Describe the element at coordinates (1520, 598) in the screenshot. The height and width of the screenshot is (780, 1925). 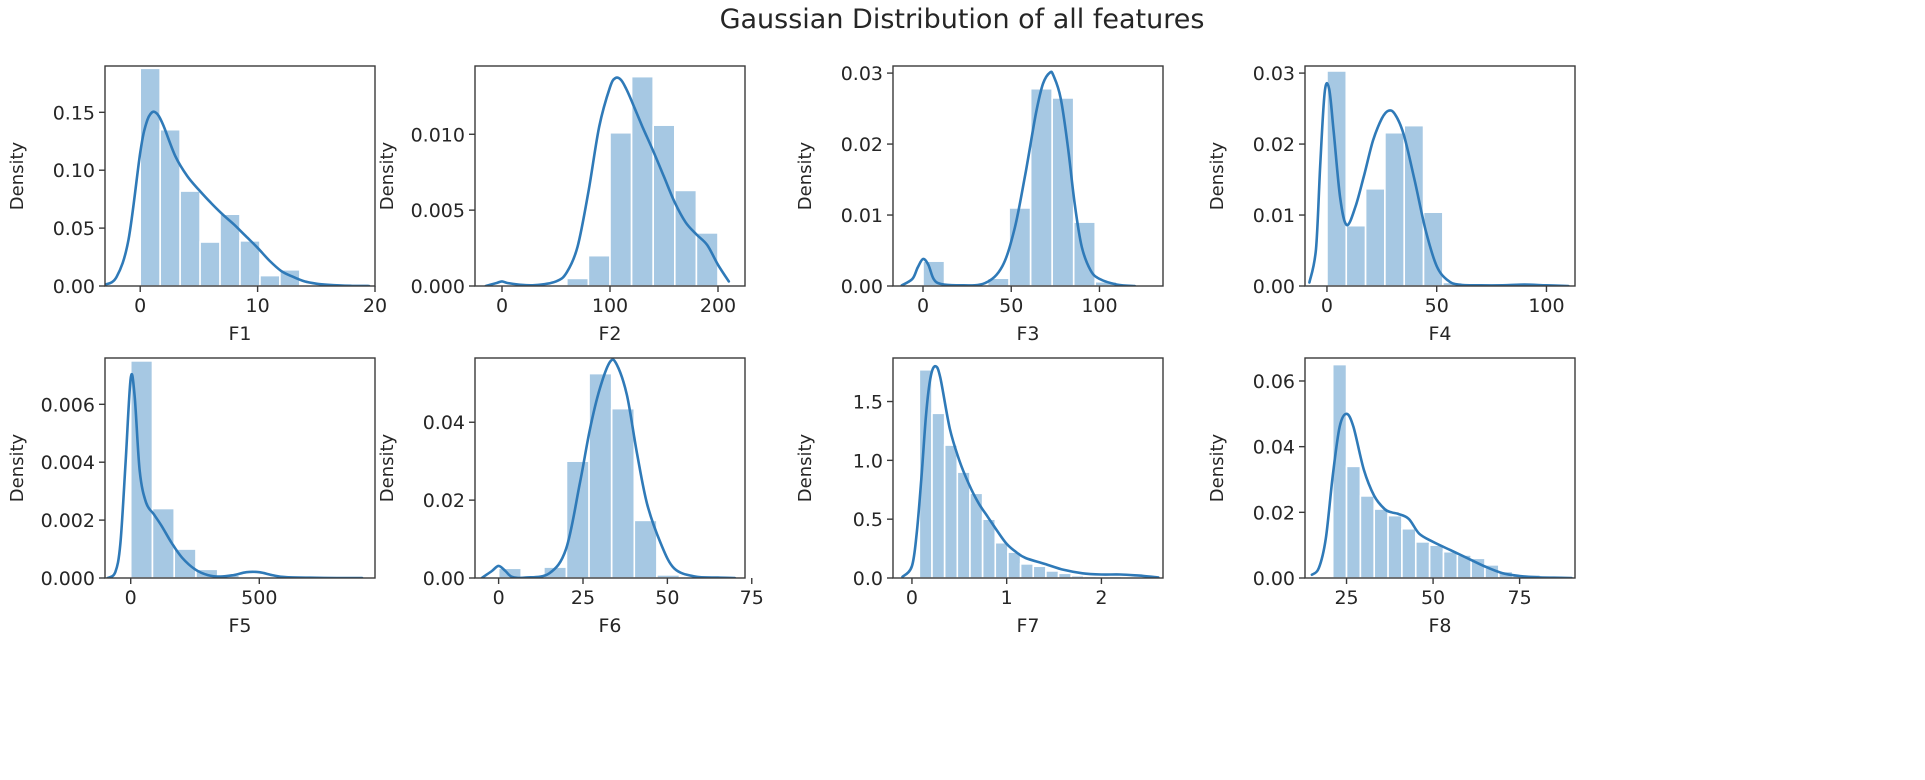
I see `x-tick-label: 75` at that location.